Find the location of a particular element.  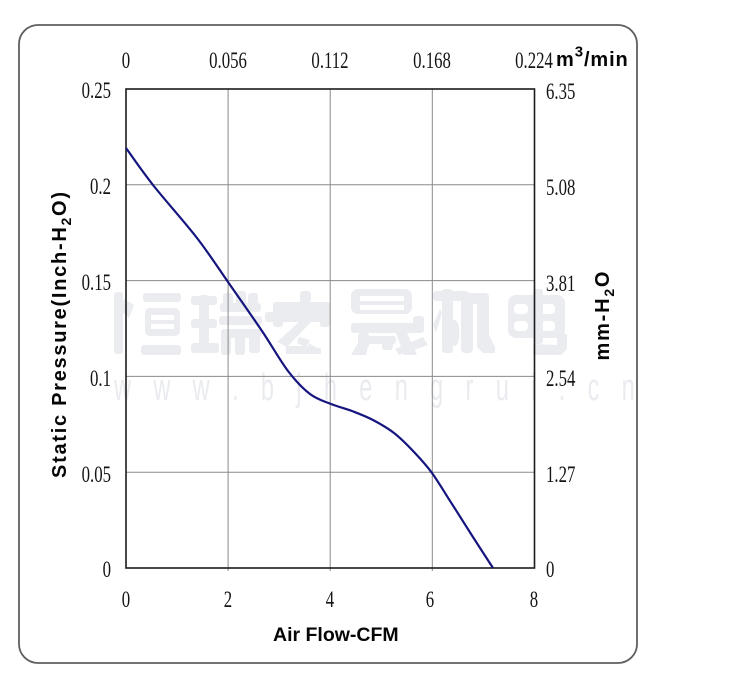

svg-text: 2.54 is located at coordinates (560, 379).